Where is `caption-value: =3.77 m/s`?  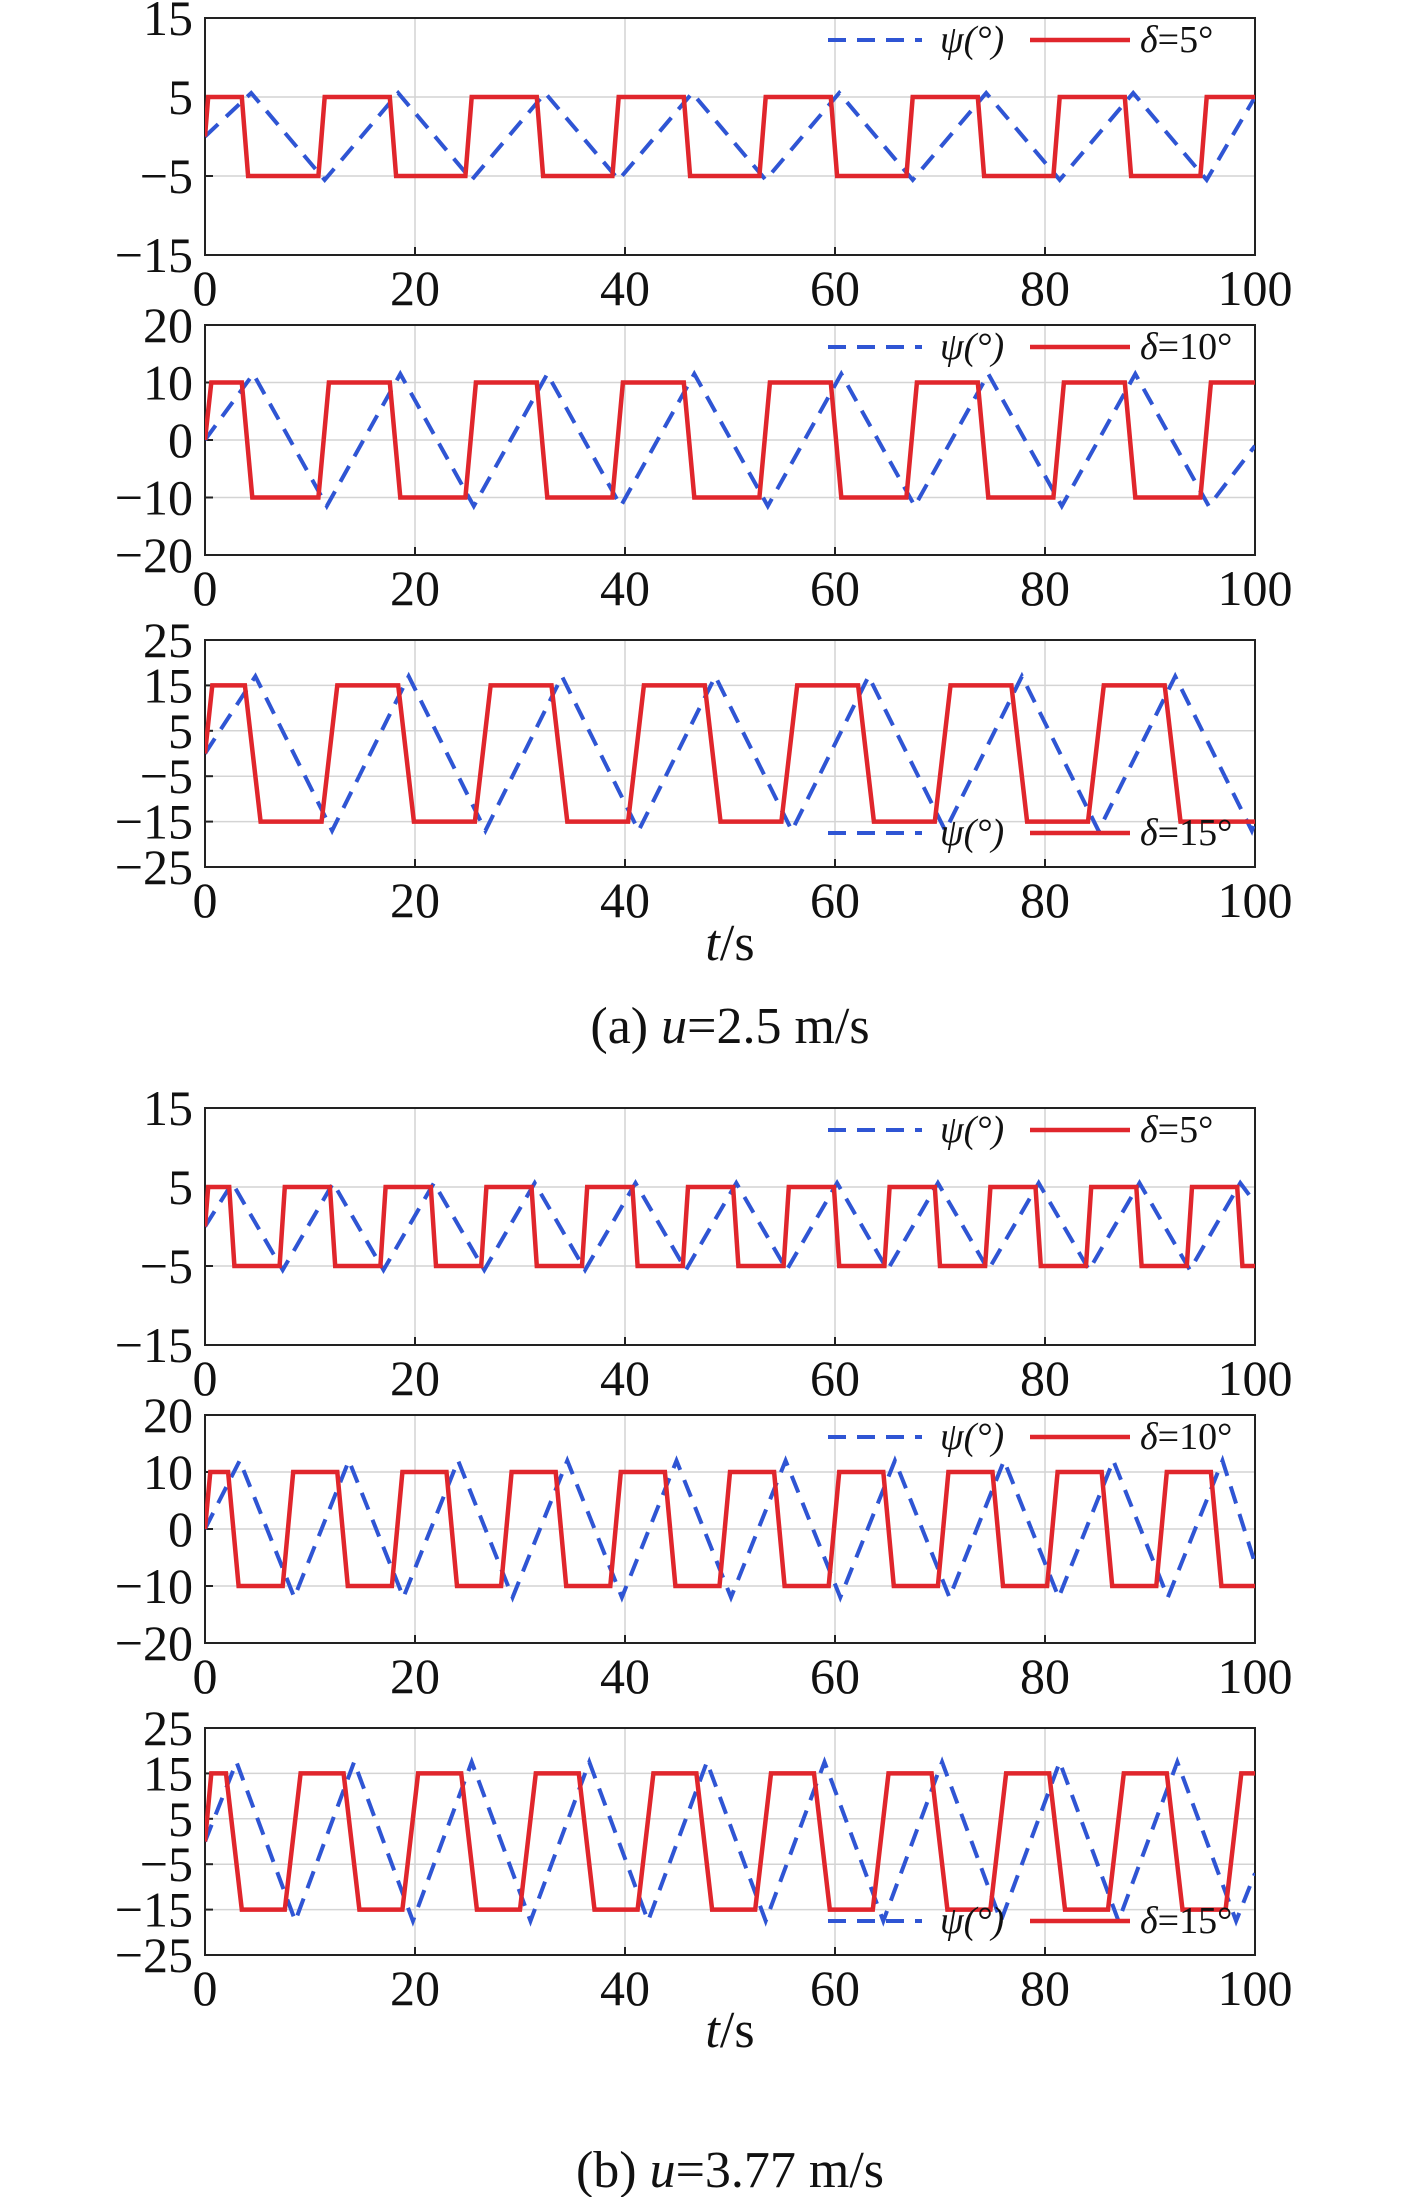 caption-value: =3.77 m/s is located at coordinates (780, 2169).